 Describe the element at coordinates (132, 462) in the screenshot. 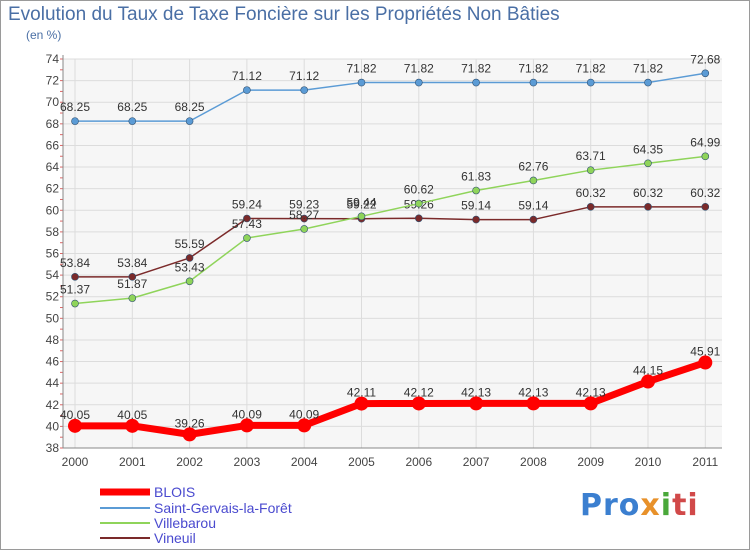

I see `x-tick-label: 2001` at that location.